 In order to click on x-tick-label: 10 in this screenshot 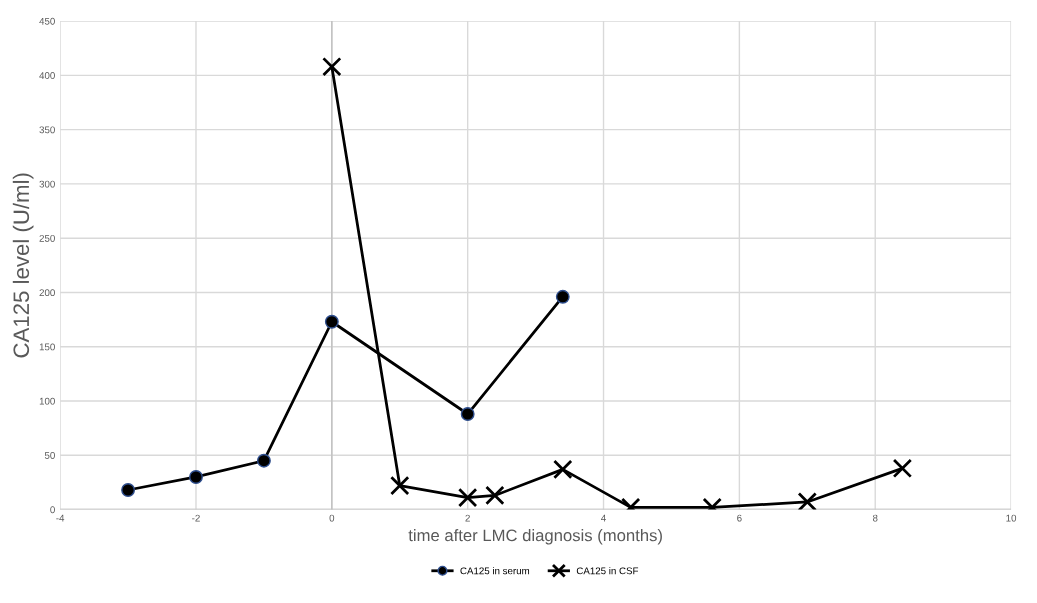, I will do `click(1011, 518)`.